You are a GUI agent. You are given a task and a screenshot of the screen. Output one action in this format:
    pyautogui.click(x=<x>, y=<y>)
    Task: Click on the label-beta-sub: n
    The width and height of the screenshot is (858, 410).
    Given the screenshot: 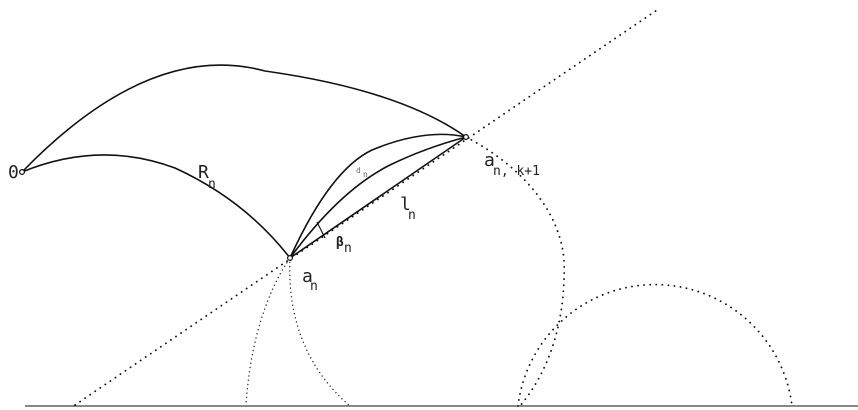 What is the action you would take?
    pyautogui.click(x=348, y=248)
    